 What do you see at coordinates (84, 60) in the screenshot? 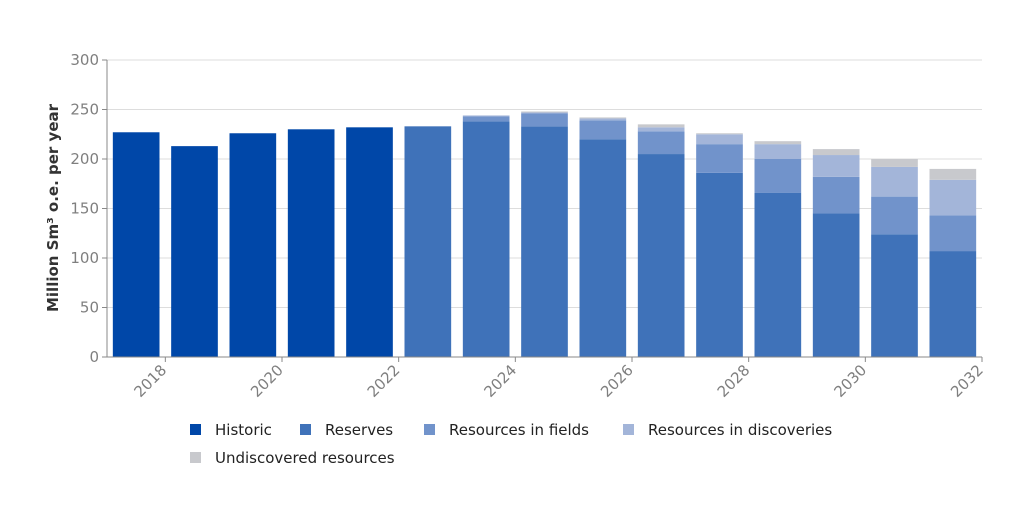
I see `y-tick-label: 300` at bounding box center [84, 60].